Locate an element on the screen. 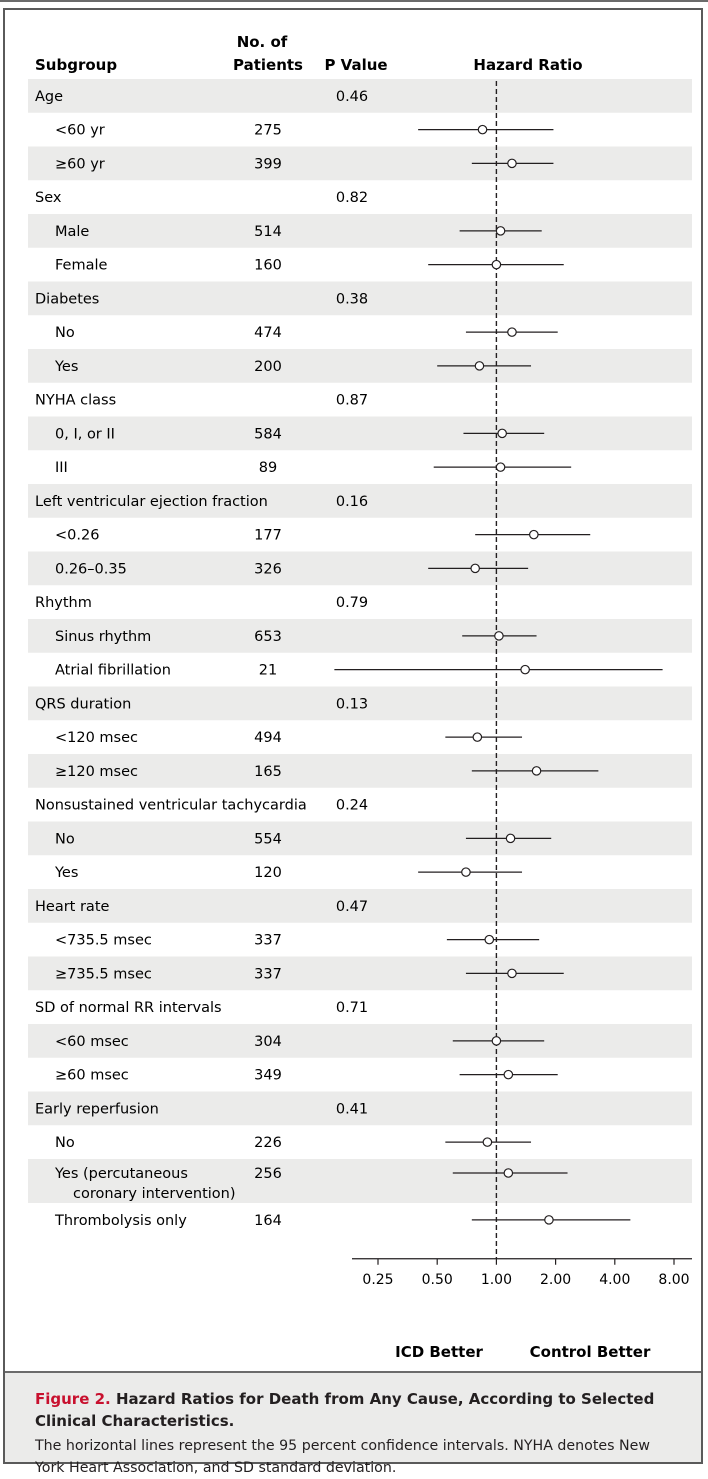 The image size is (708, 1479). patients-count: 653 is located at coordinates (268, 637).